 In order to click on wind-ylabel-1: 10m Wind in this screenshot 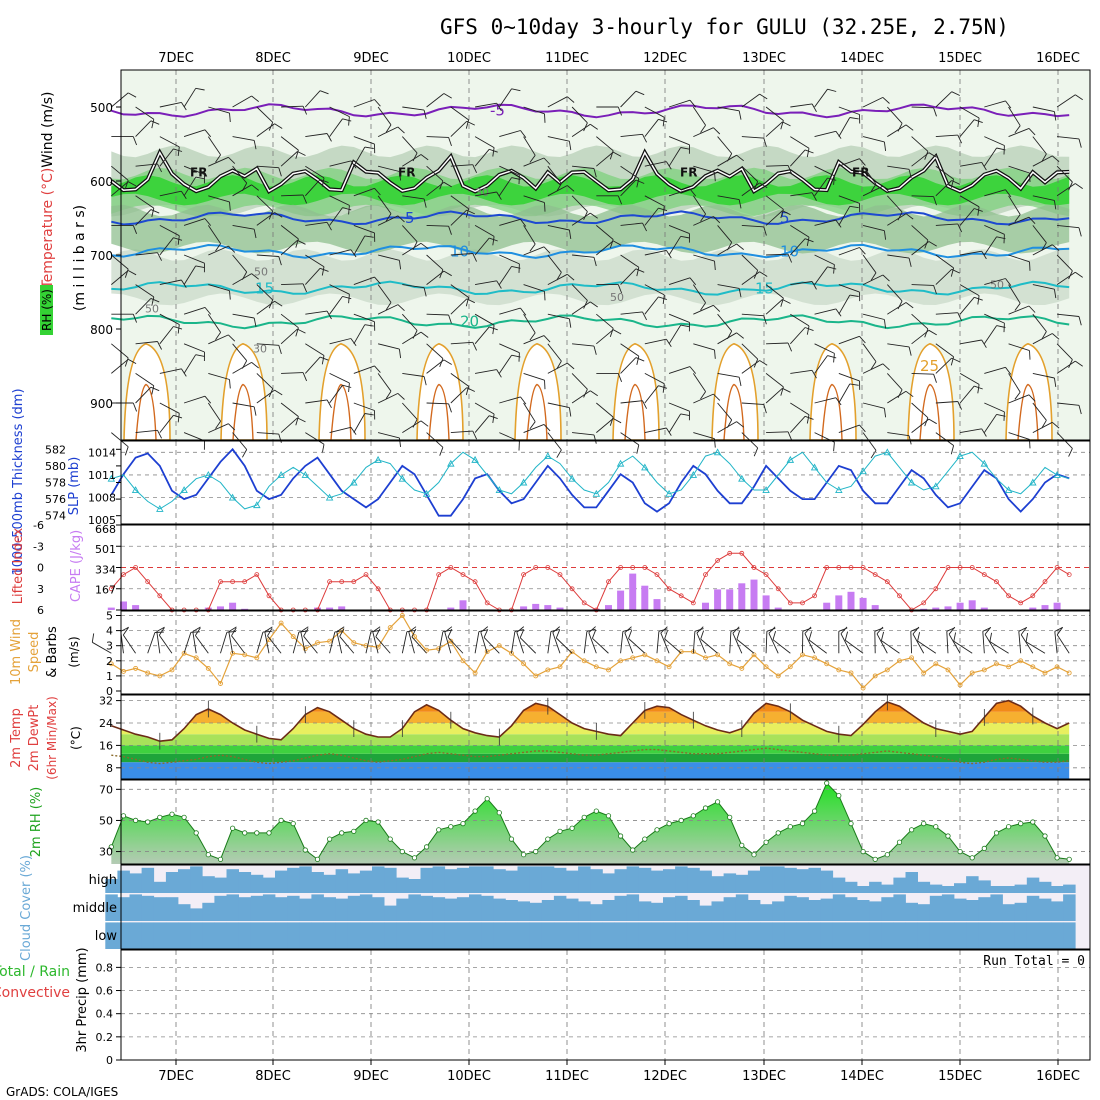, I will do `click(16, 652)`.